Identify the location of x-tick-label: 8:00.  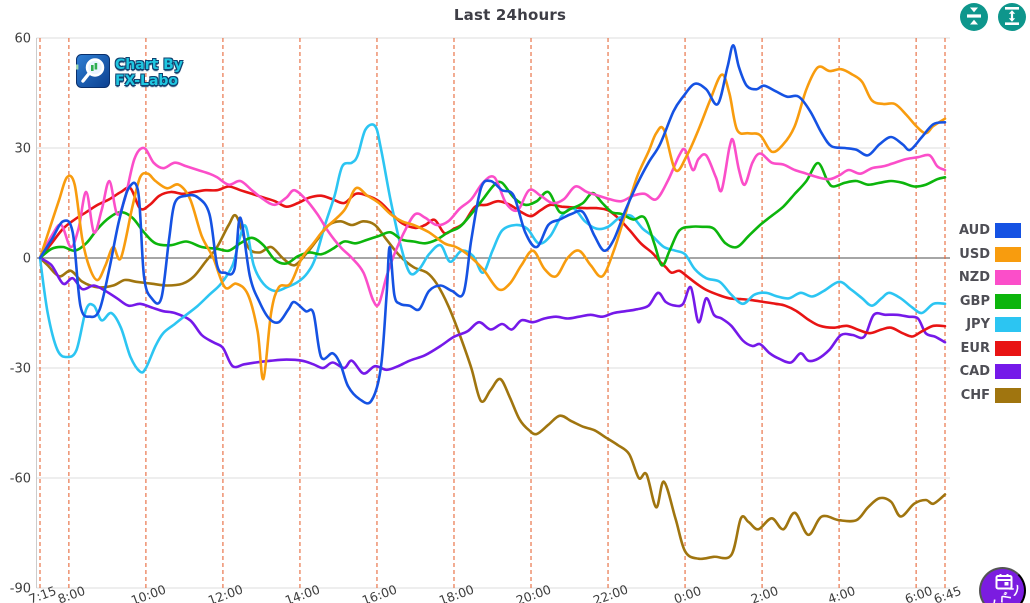
(72, 593).